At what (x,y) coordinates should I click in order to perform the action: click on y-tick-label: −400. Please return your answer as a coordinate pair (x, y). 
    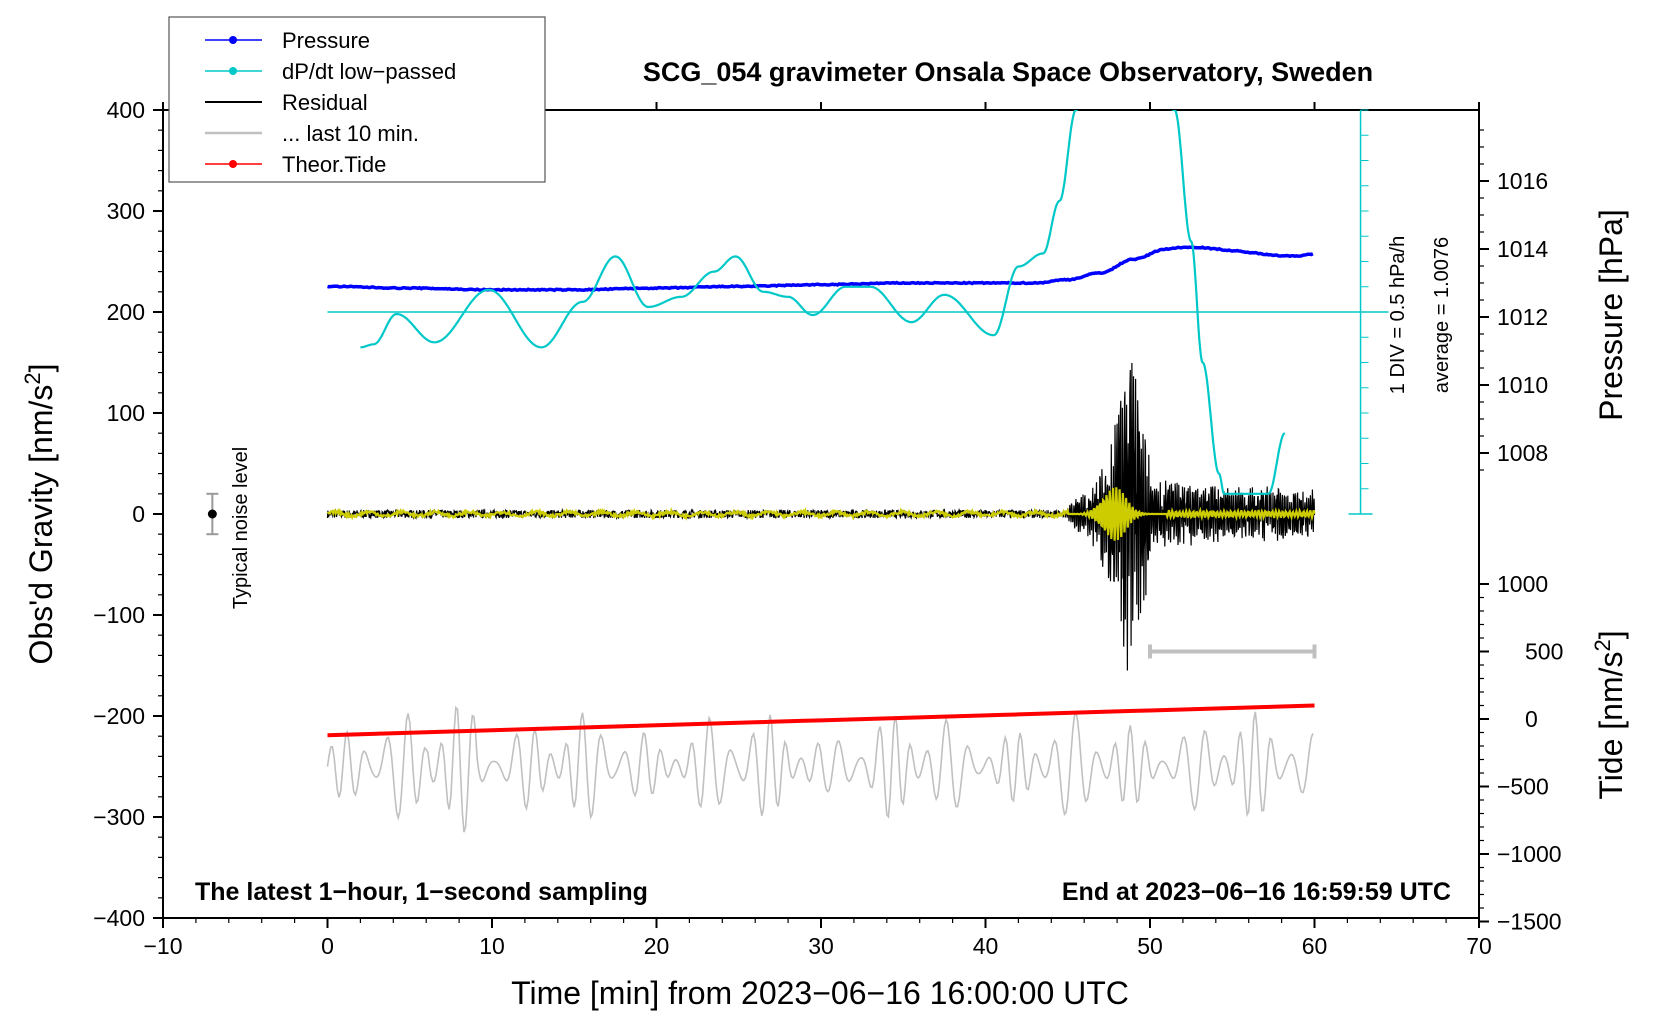
    Looking at the image, I should click on (119, 918).